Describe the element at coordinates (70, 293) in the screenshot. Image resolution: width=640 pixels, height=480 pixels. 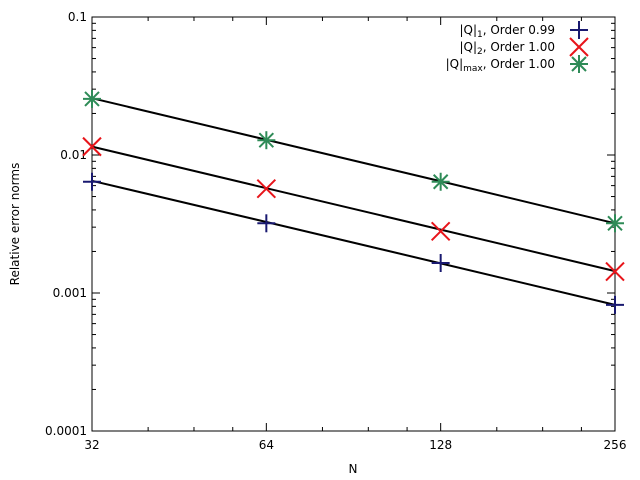
I see `y-tick-label: 0.001` at that location.